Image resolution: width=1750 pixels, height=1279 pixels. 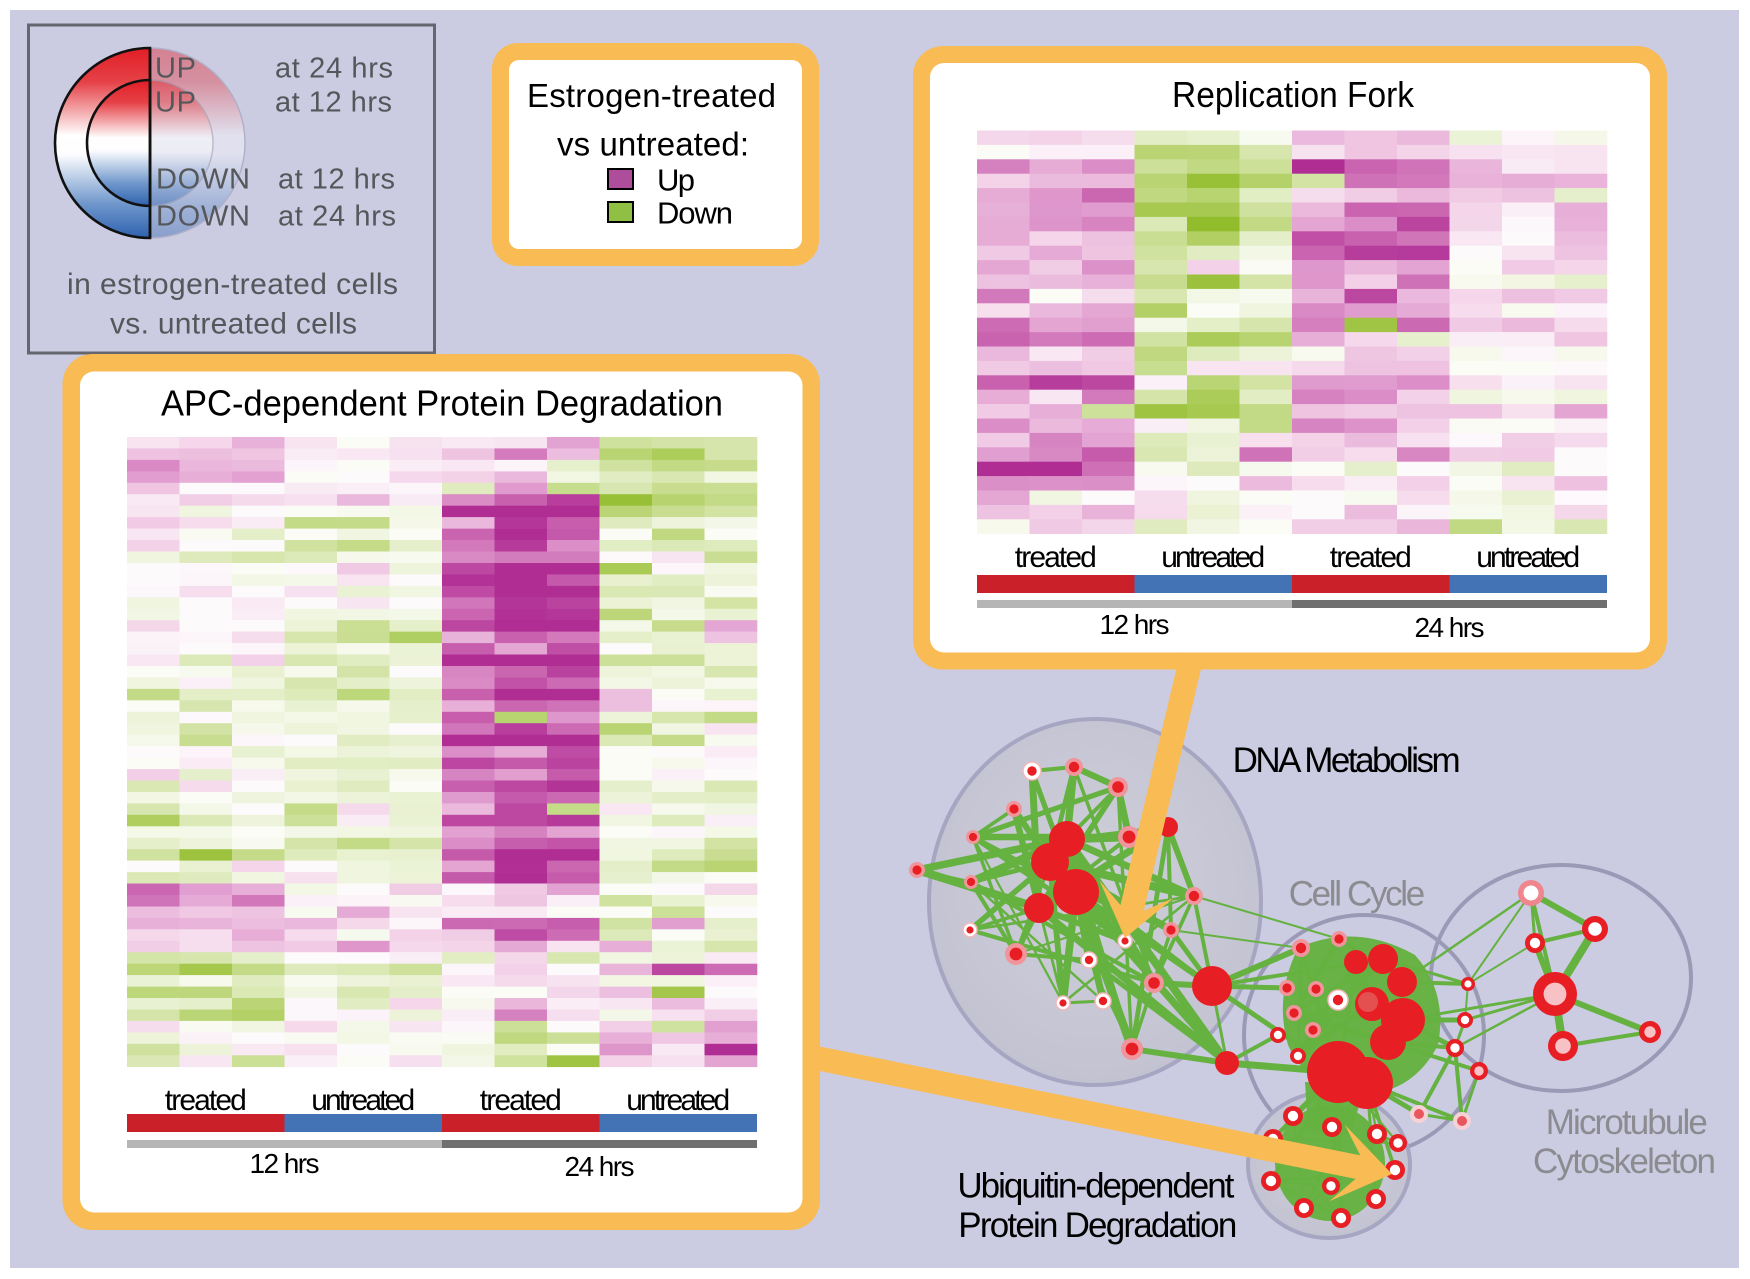 I want to click on svg-text: DNA Metabolism, so click(x=1347, y=760).